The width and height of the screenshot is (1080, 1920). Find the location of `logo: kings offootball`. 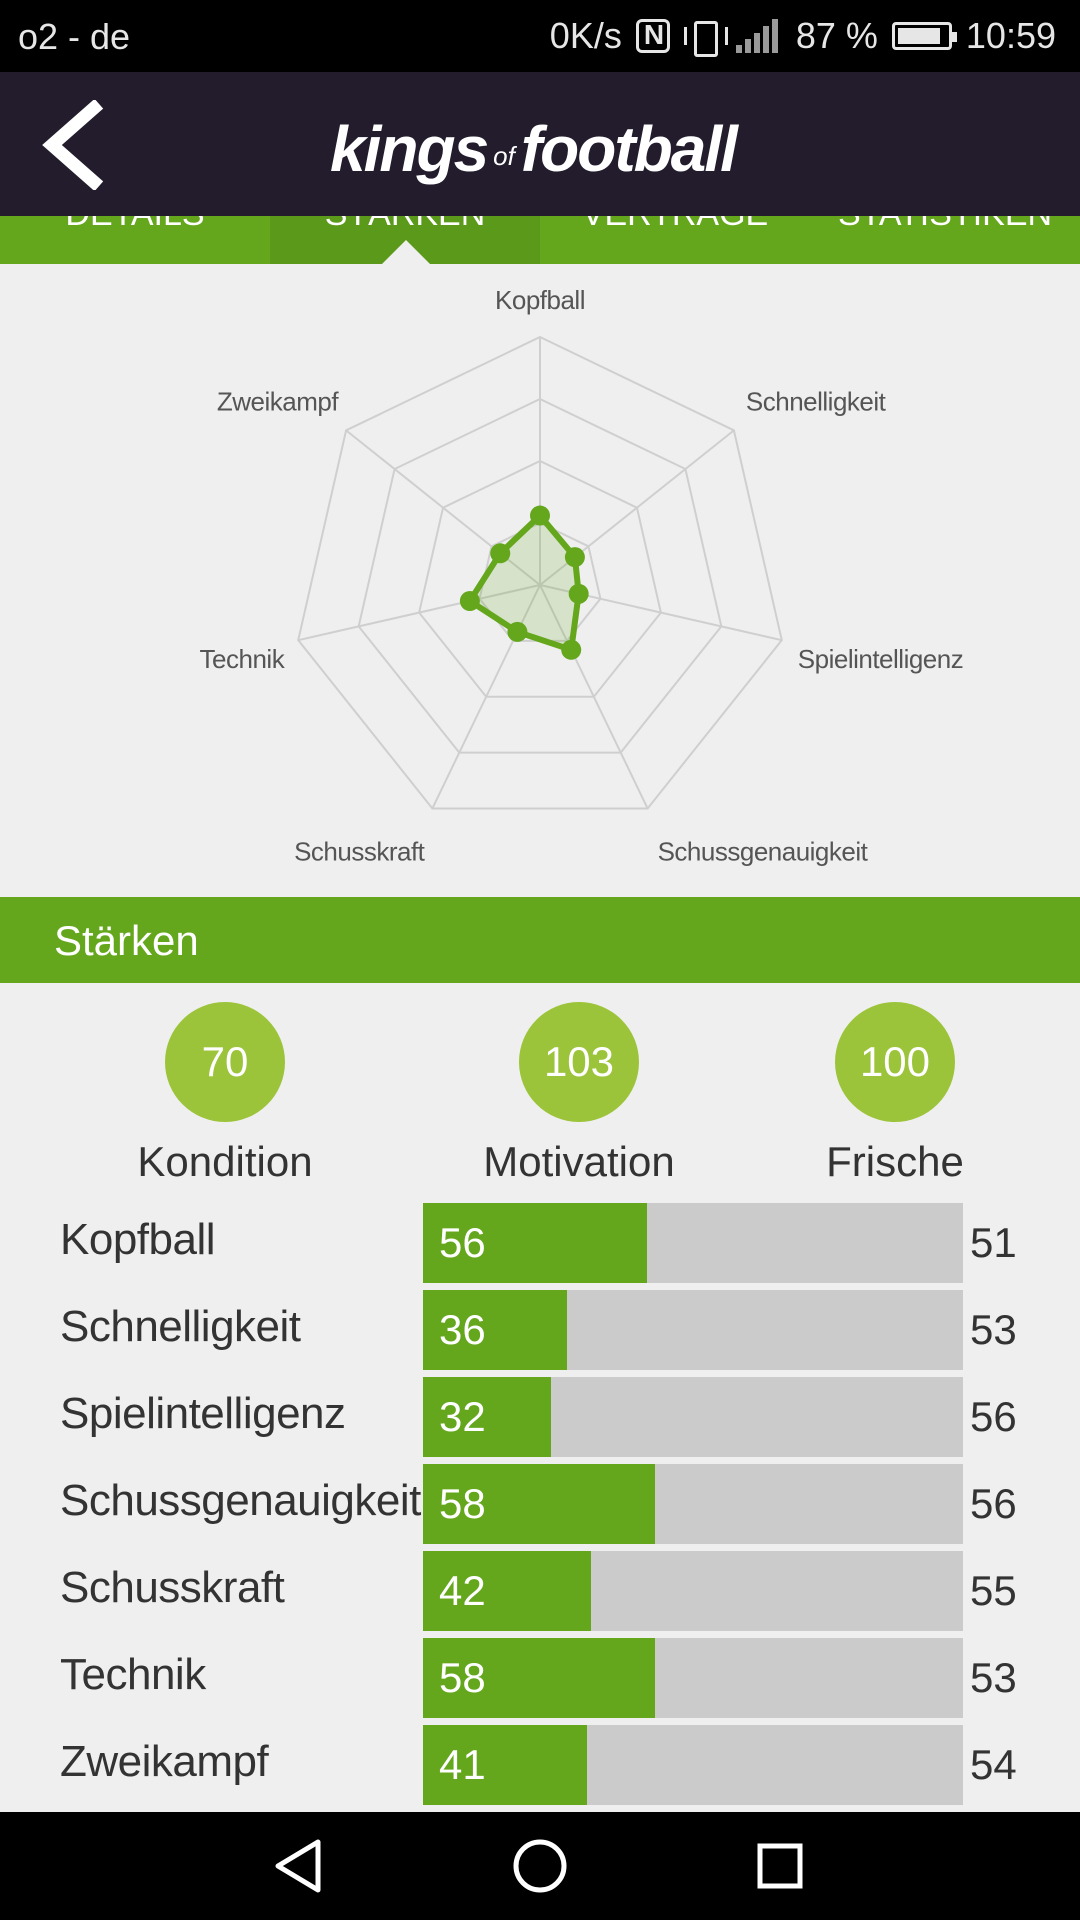

logo: kings offootball is located at coordinates (534, 149).